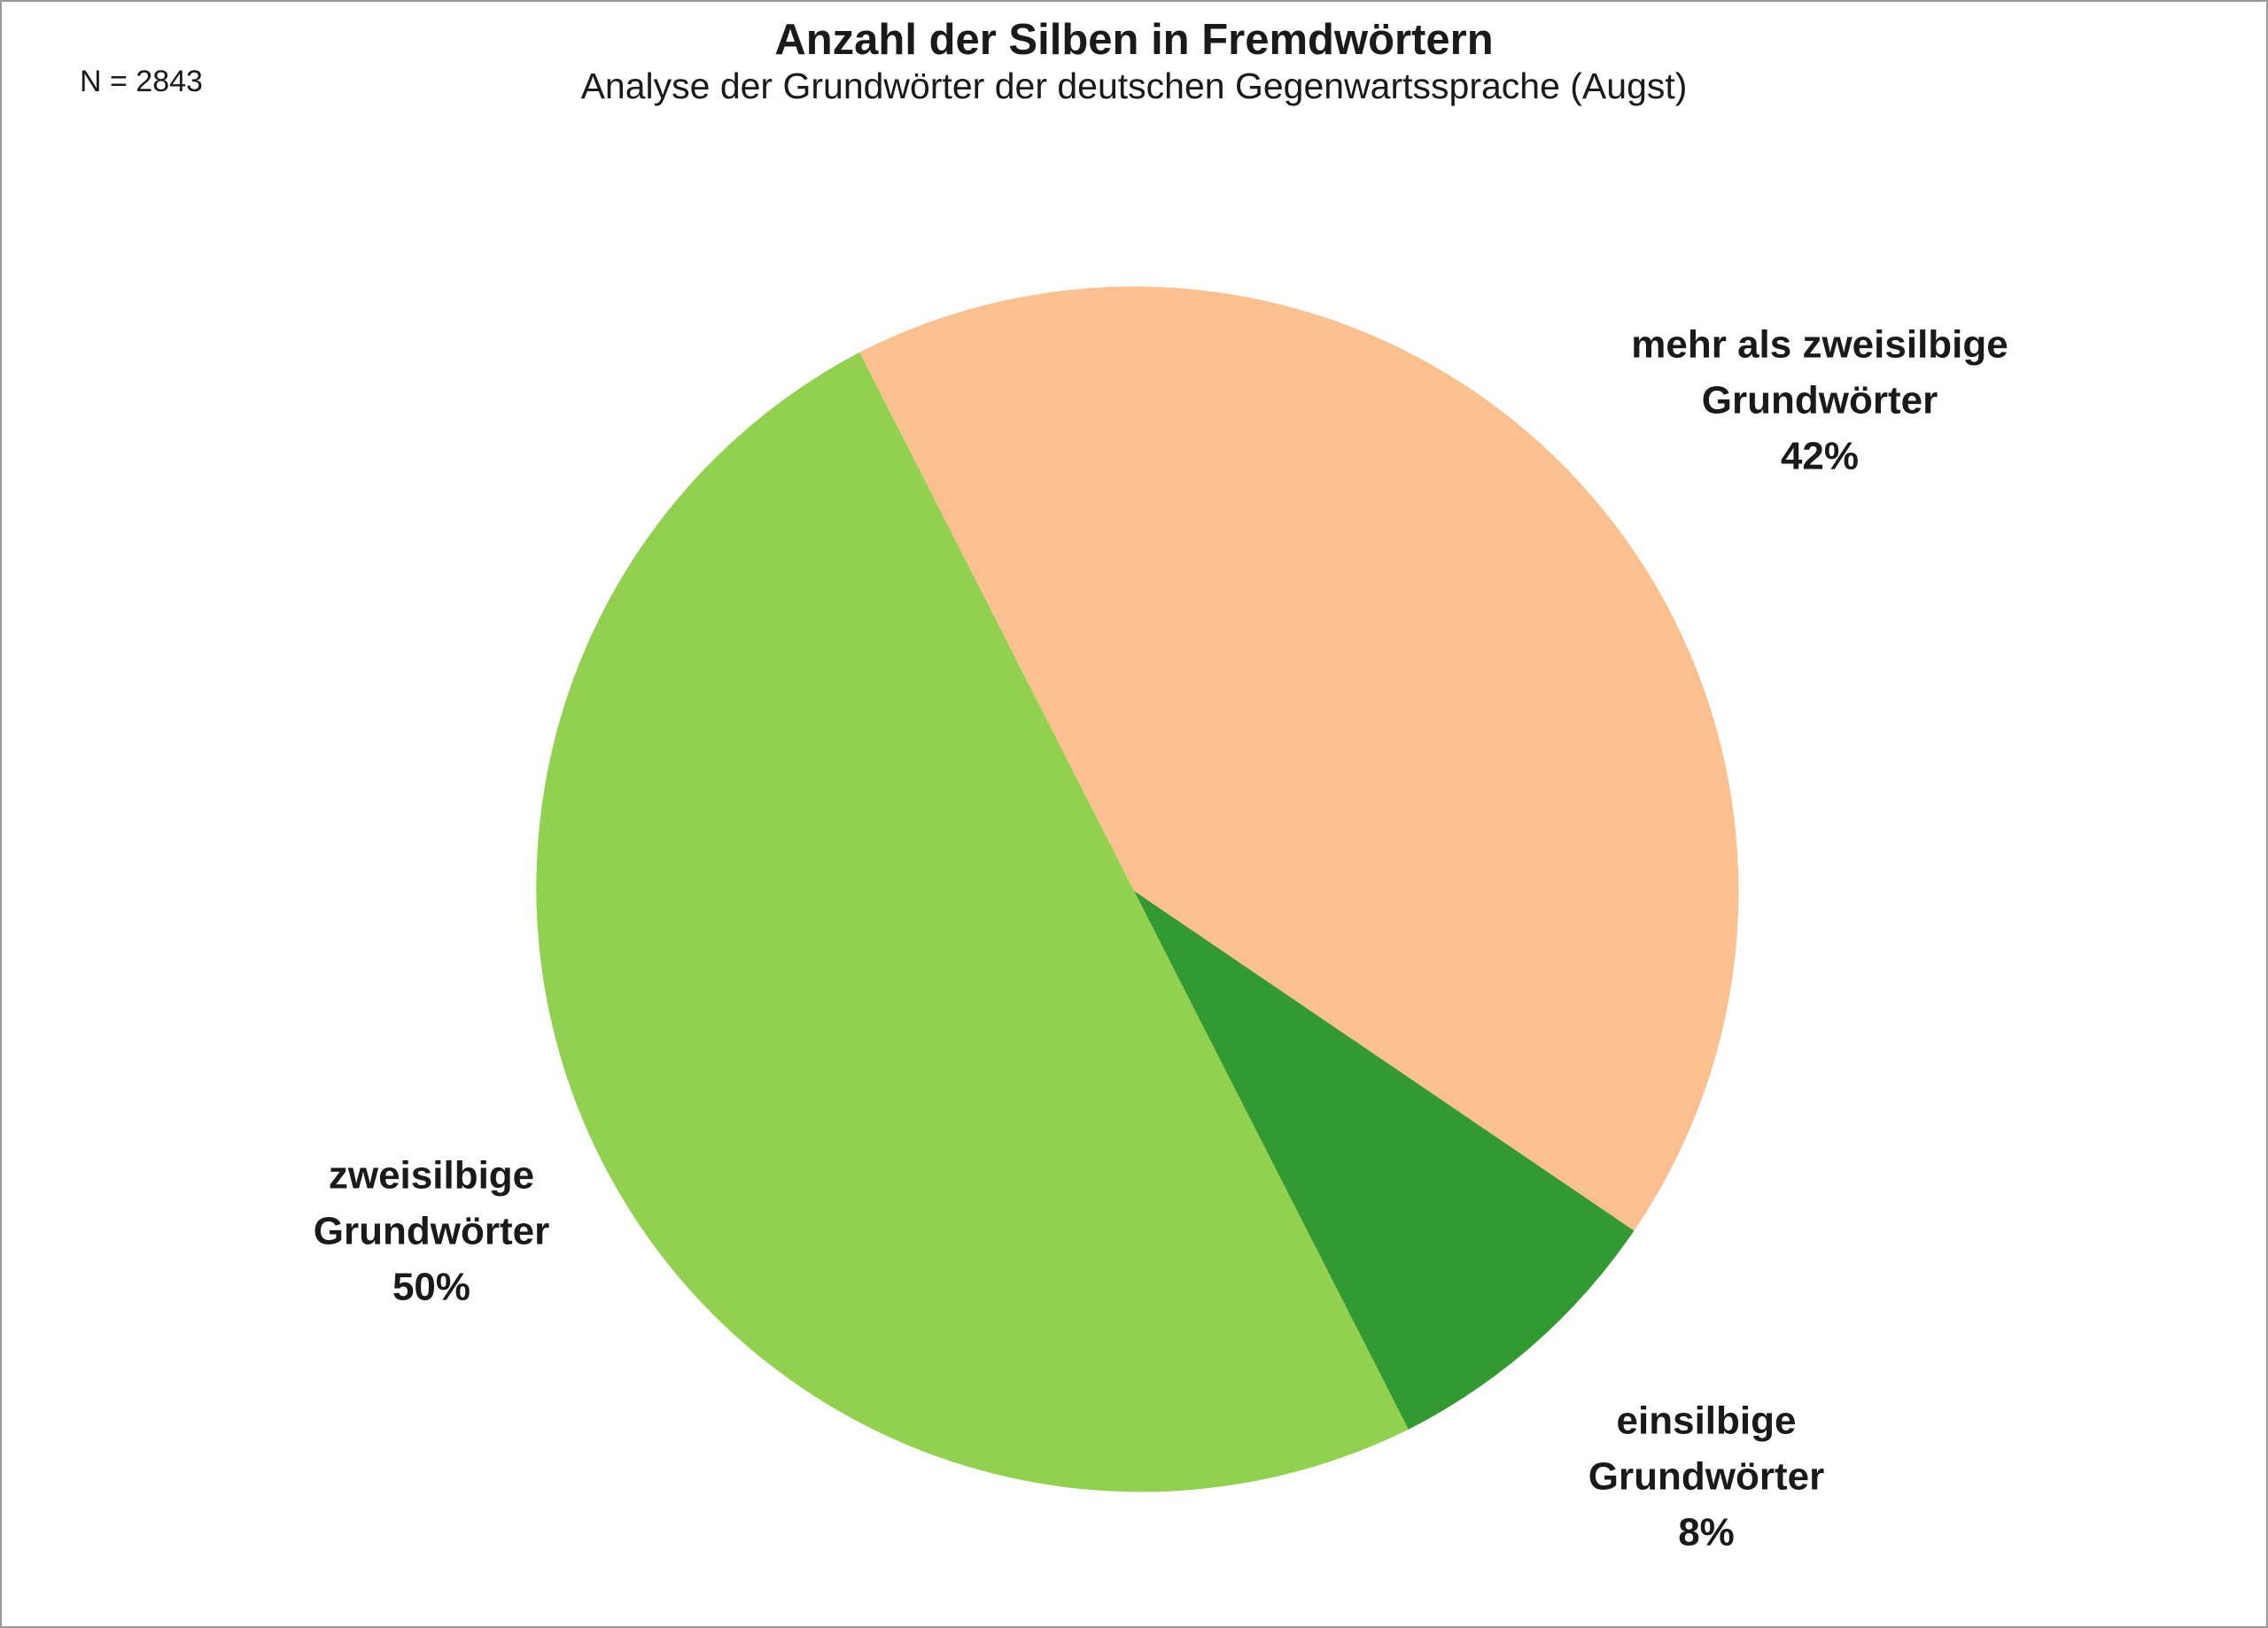 The image size is (2268, 1628). What do you see at coordinates (141, 81) in the screenshot?
I see `sample-size-label: N = 2843` at bounding box center [141, 81].